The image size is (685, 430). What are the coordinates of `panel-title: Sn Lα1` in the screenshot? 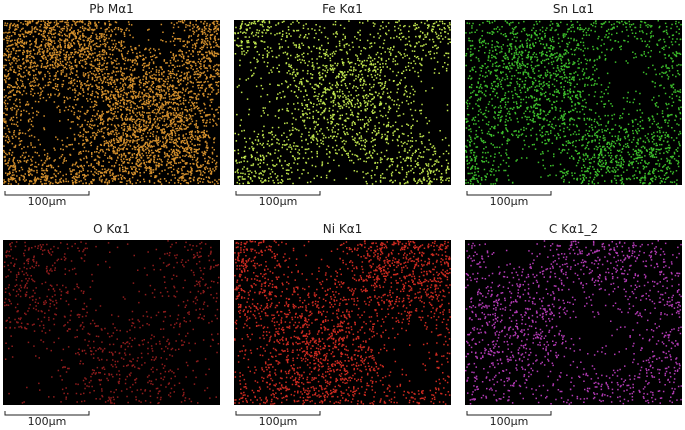 It's located at (573, 9).